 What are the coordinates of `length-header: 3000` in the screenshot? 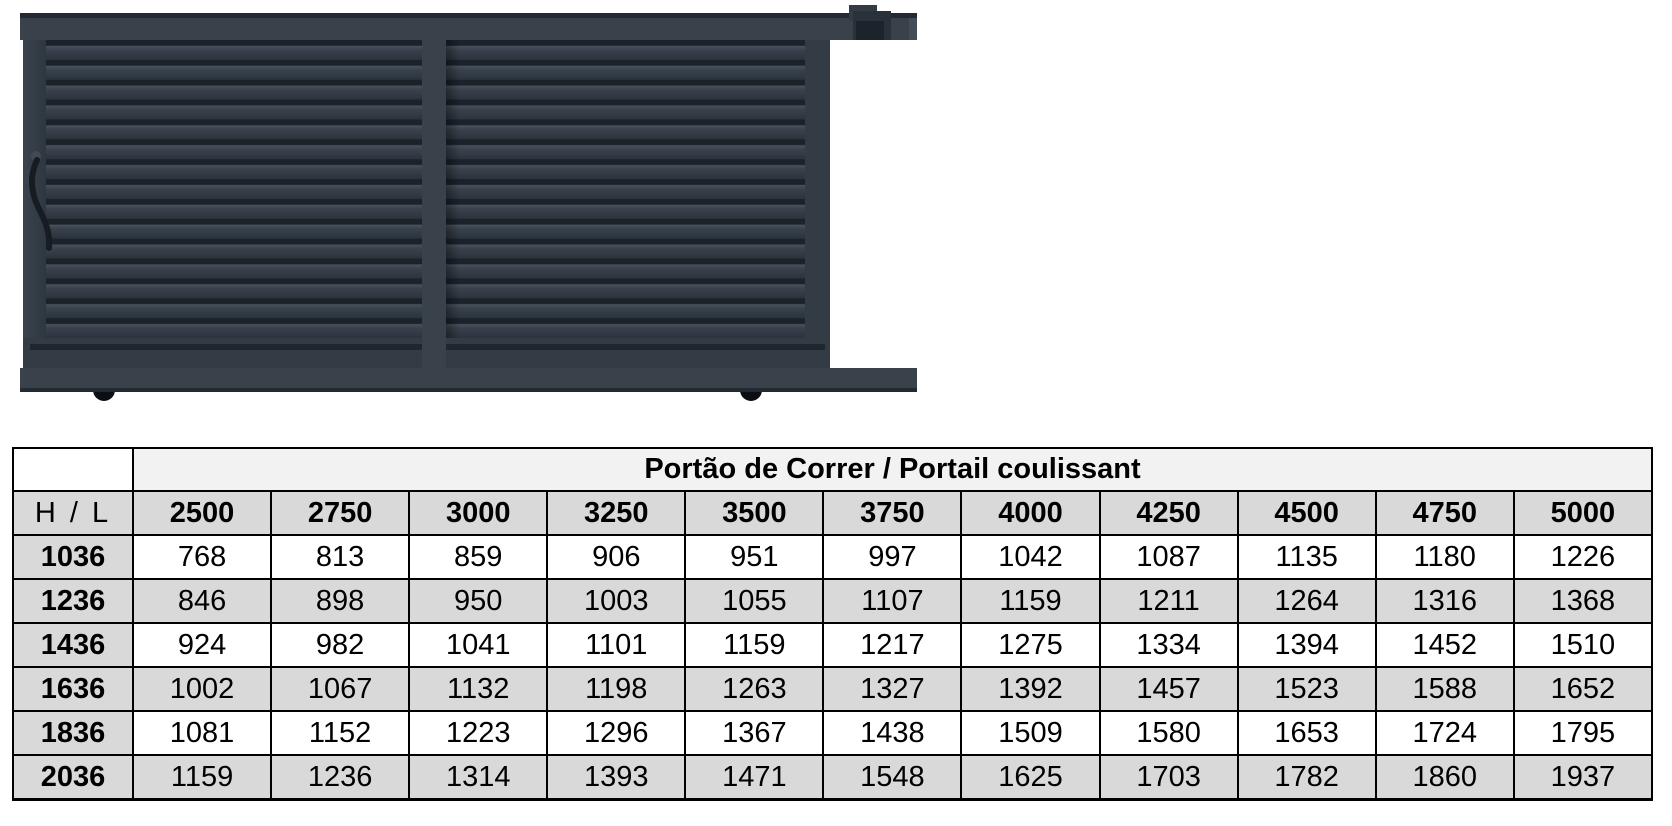 It's located at (478, 513).